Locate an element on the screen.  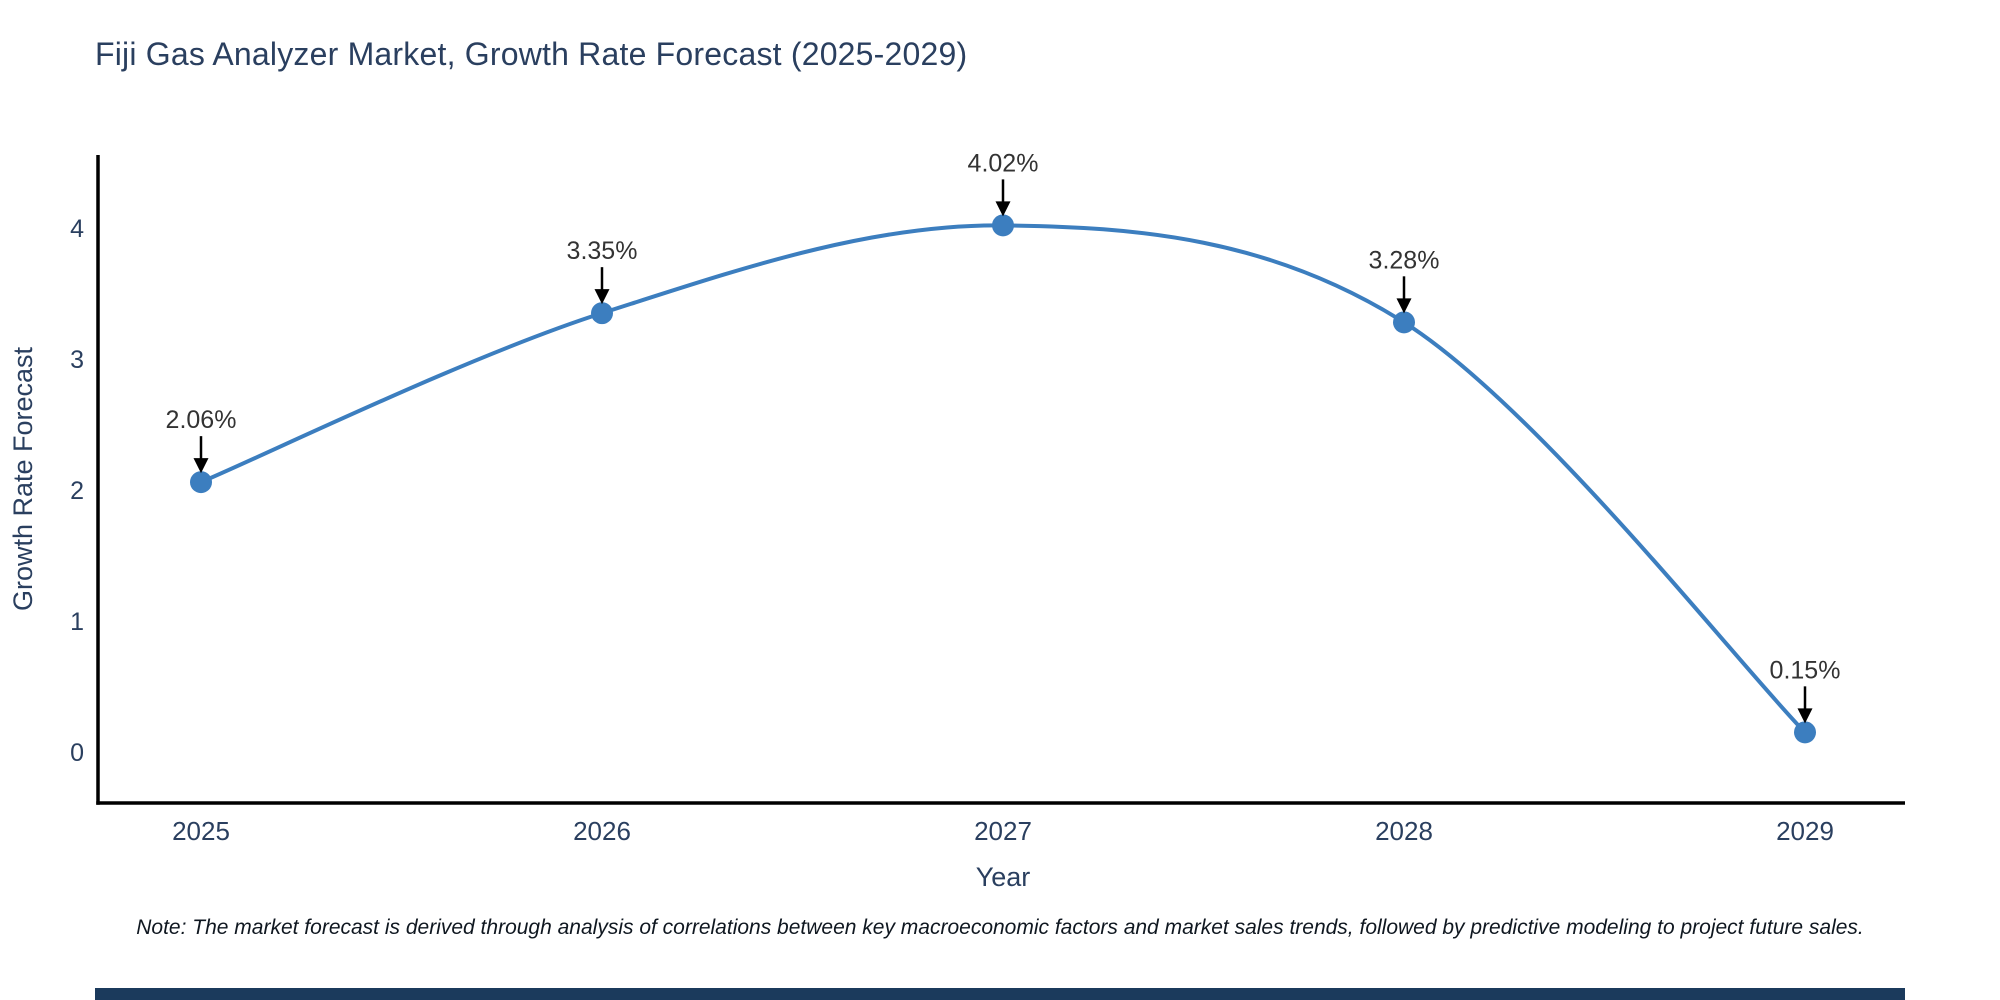
y-axis-title: Growth Rate Forecast is located at coordinates (23, 478).